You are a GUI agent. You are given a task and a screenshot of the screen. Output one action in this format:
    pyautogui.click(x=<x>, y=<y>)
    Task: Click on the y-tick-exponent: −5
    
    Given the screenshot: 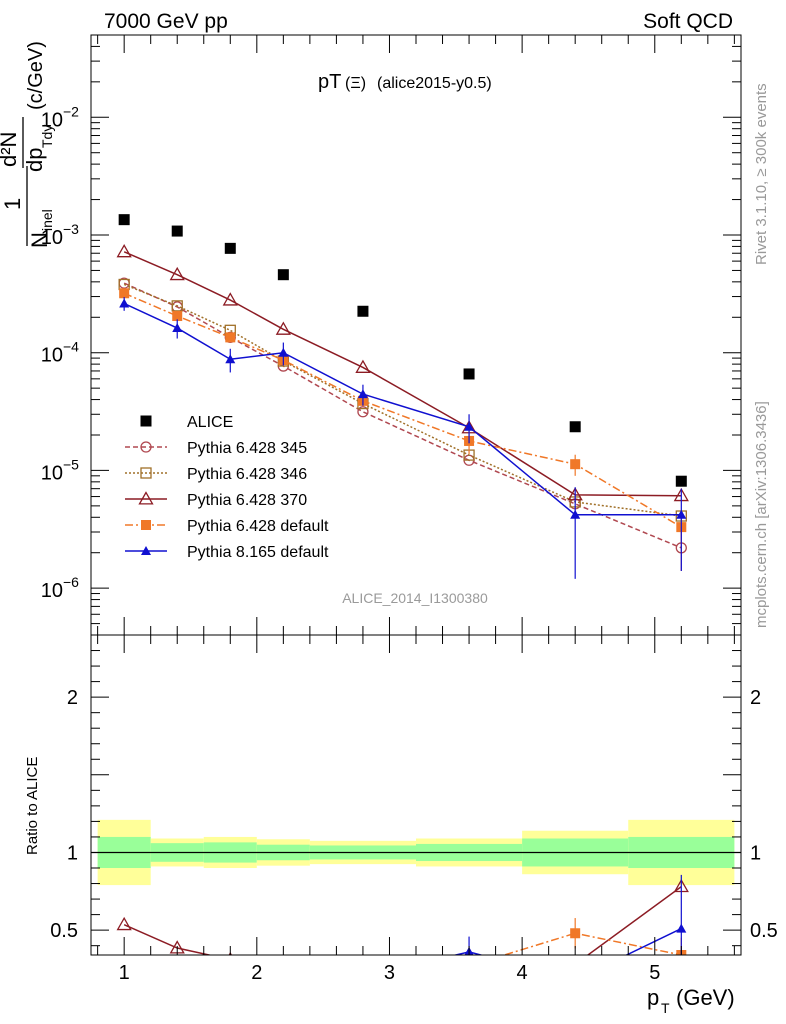 What is the action you would take?
    pyautogui.click(x=71, y=464)
    